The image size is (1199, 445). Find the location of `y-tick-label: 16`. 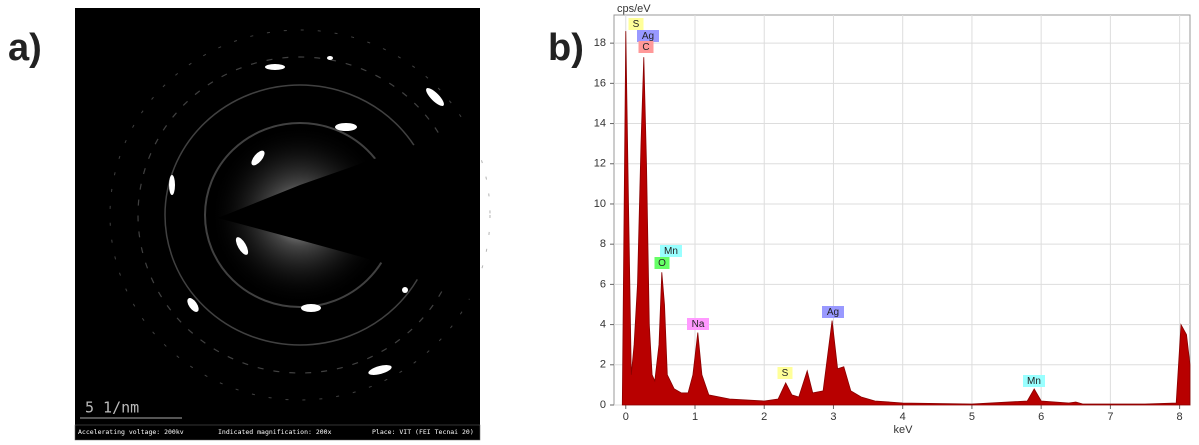

y-tick-label: 16 is located at coordinates (600, 83).